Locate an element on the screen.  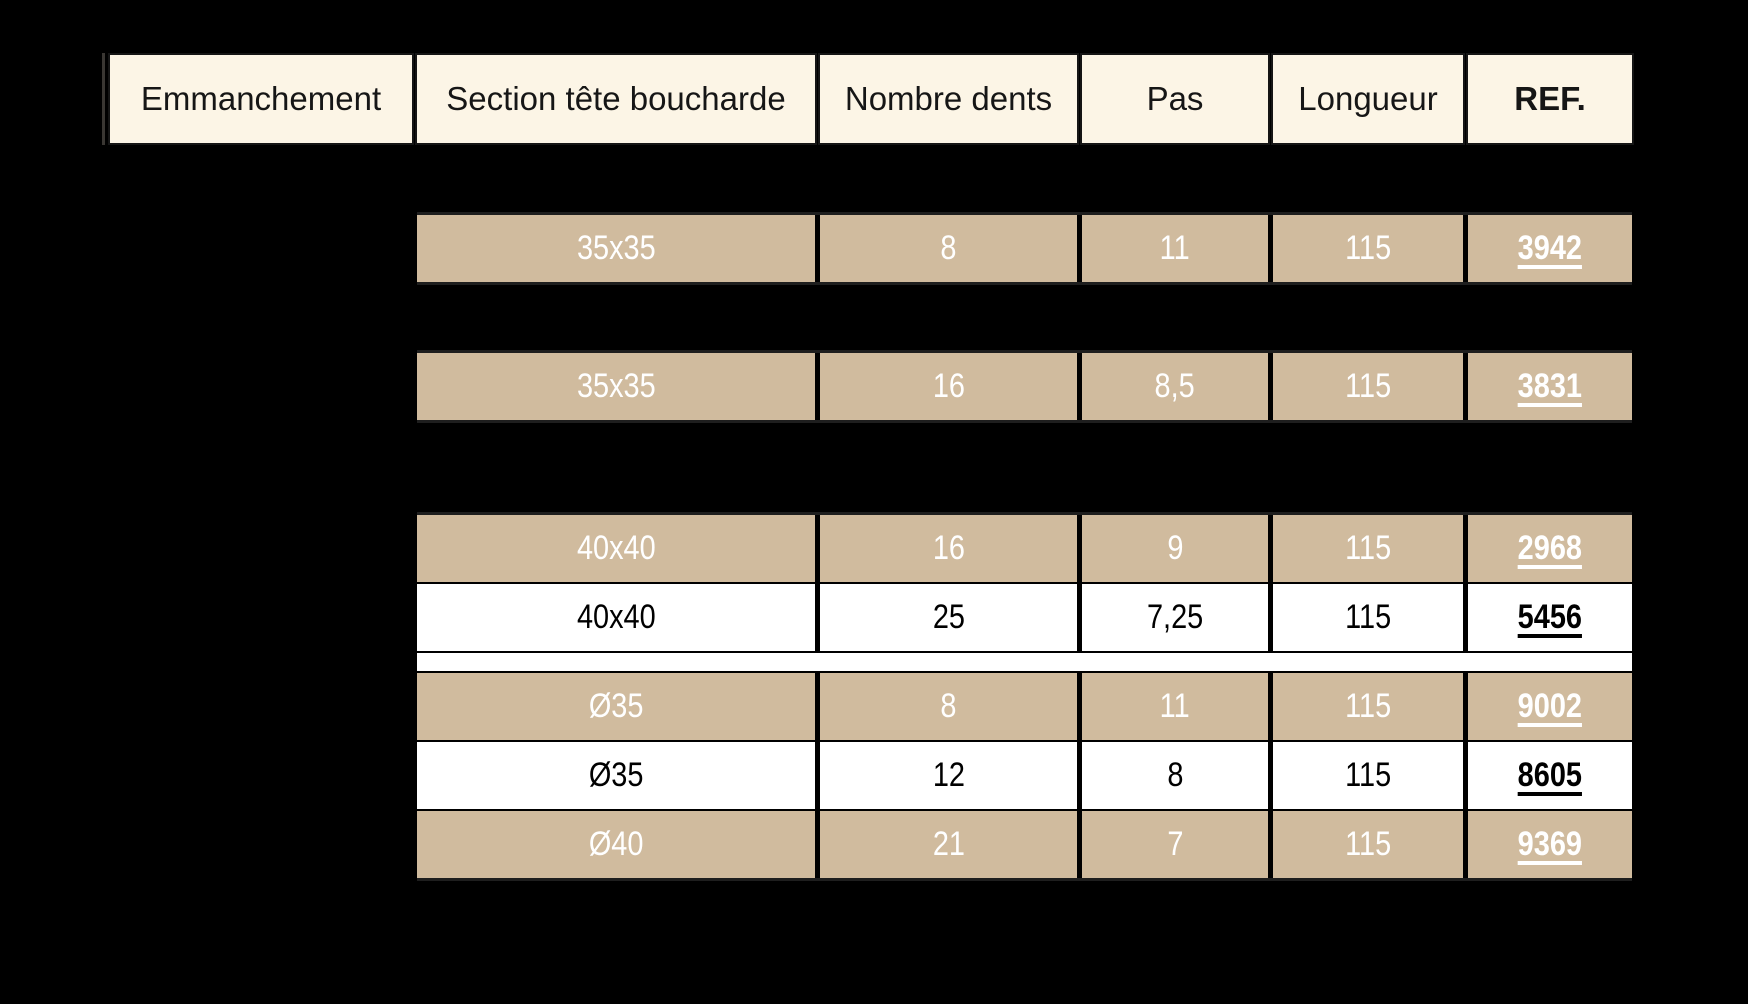
header-label-pas: Pas is located at coordinates (1175, 98).